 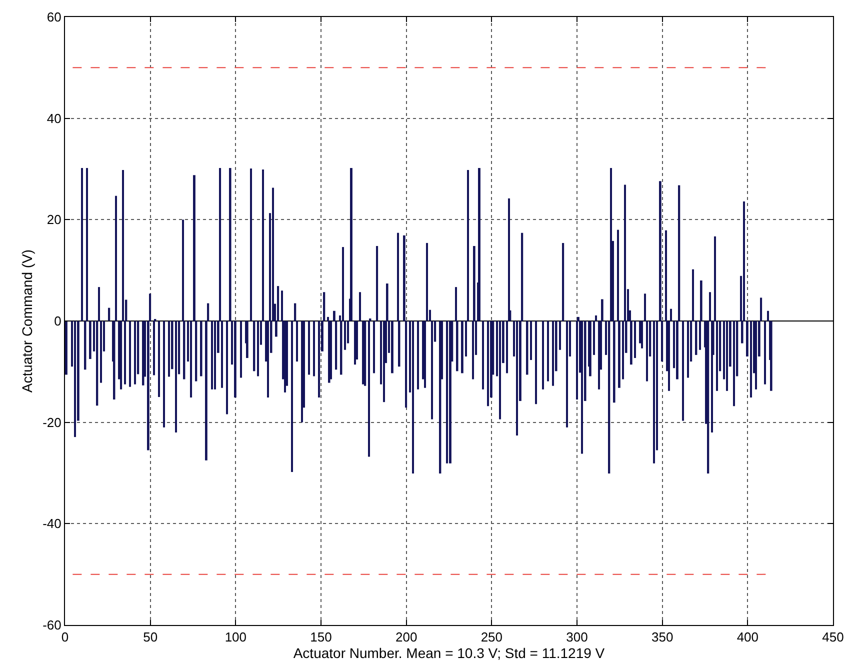 I want to click on x-tick-label: 300, so click(x=577, y=637).